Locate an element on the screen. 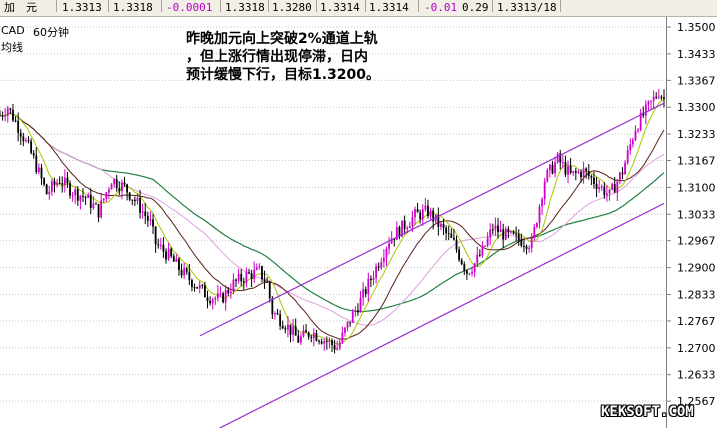 The width and height of the screenshot is (717, 428). y-tick-label: 1.2900 is located at coordinates (696, 268).